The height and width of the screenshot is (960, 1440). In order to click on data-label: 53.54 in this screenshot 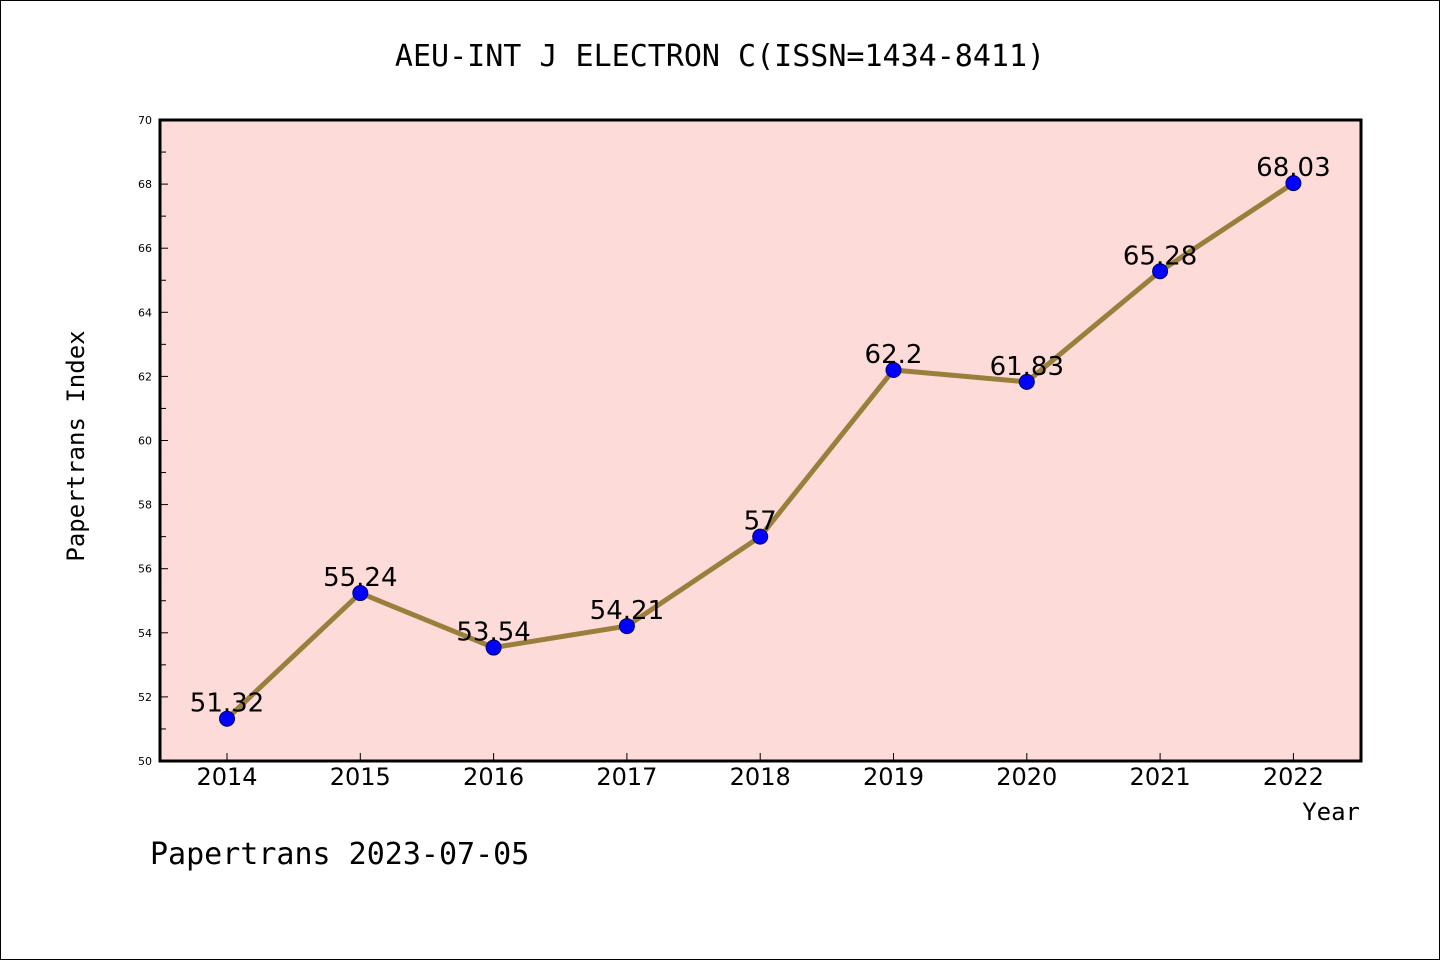, I will do `click(493, 633)`.